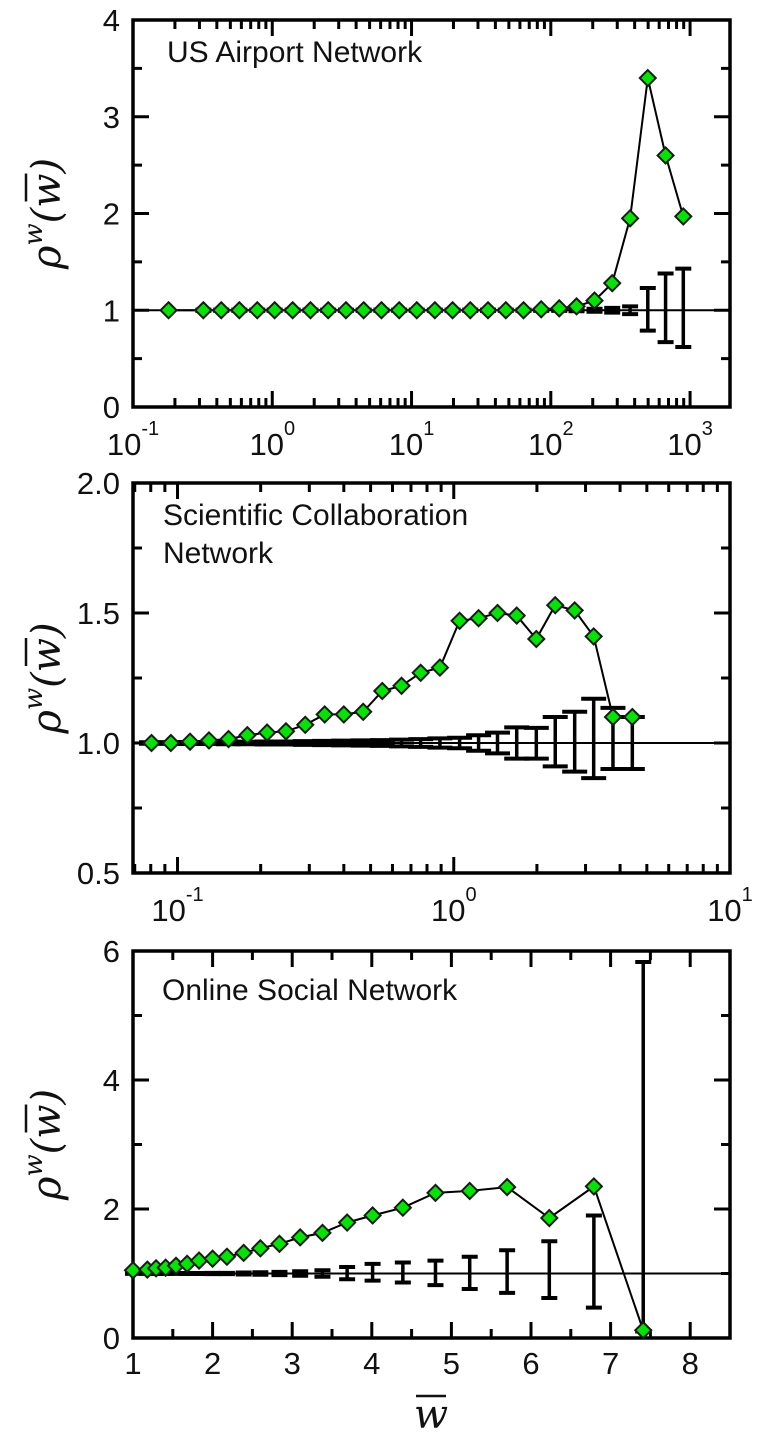 Image resolution: width=763 pixels, height=1444 pixels. Describe the element at coordinates (551, 440) in the screenshot. I see `x-tick-label: 10²` at that location.